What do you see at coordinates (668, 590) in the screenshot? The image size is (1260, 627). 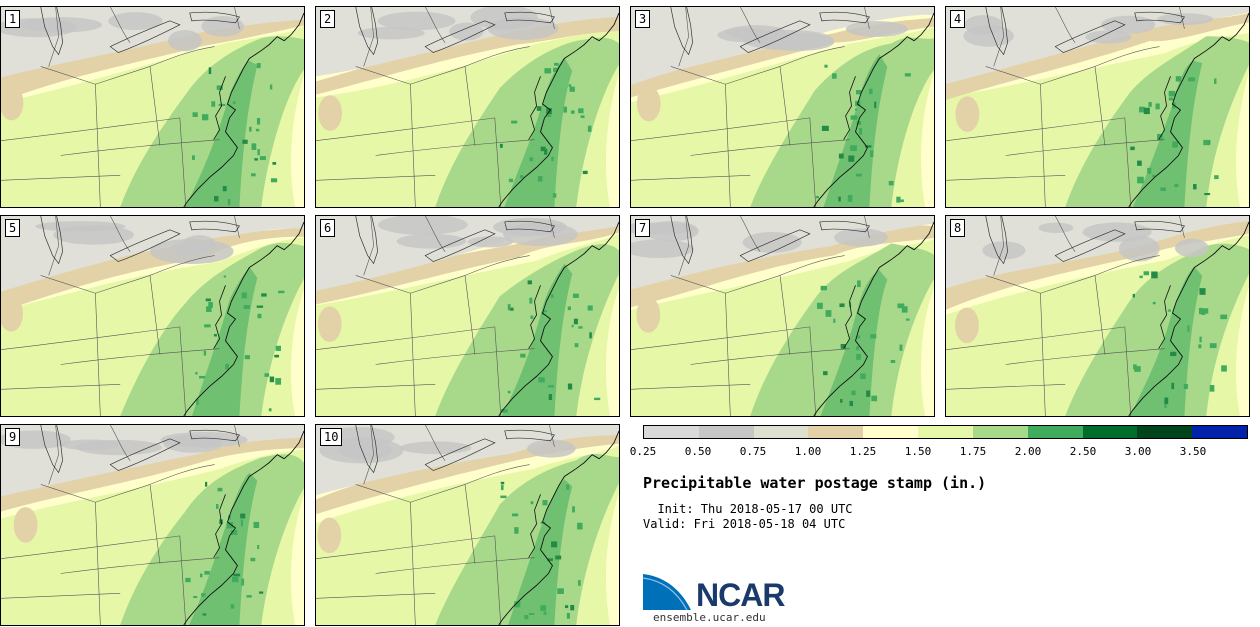 I see `ncar-swoosh-icon` at bounding box center [668, 590].